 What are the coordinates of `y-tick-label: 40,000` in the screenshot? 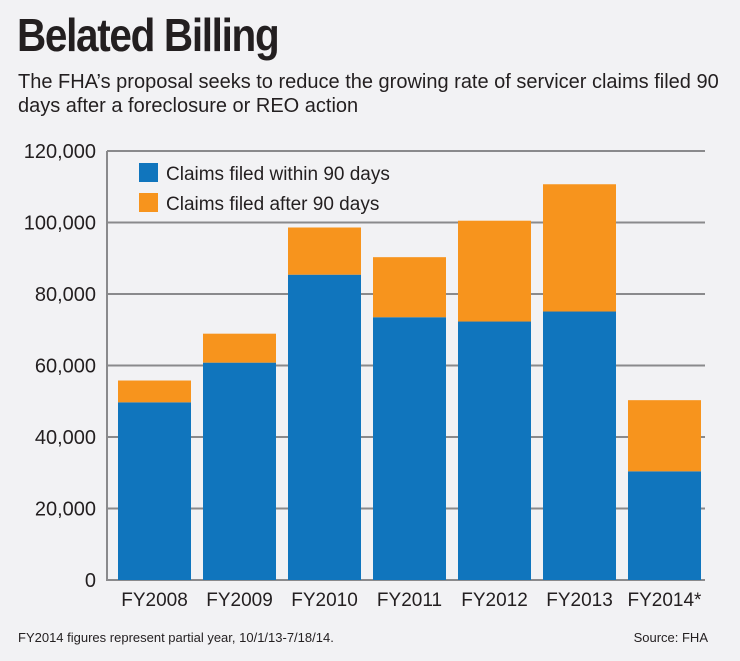 It's located at (65, 438).